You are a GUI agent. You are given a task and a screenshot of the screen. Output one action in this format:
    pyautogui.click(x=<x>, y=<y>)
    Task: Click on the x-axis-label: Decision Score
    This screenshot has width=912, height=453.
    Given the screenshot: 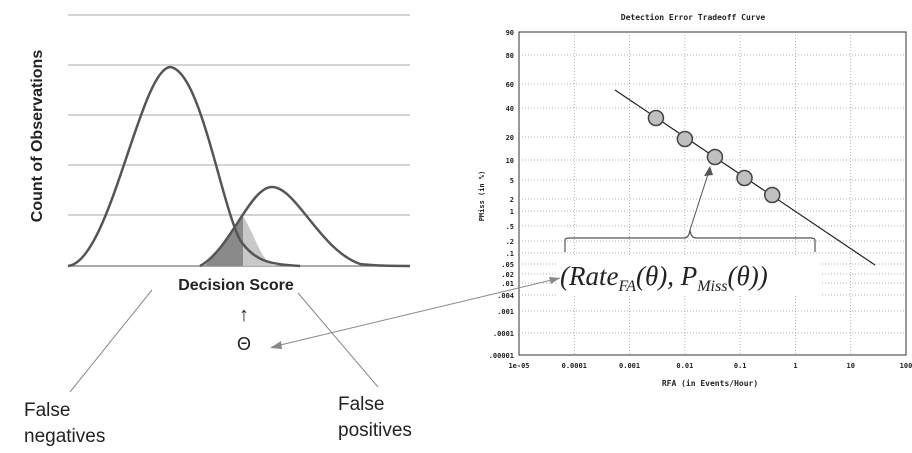 What is the action you would take?
    pyautogui.click(x=236, y=285)
    